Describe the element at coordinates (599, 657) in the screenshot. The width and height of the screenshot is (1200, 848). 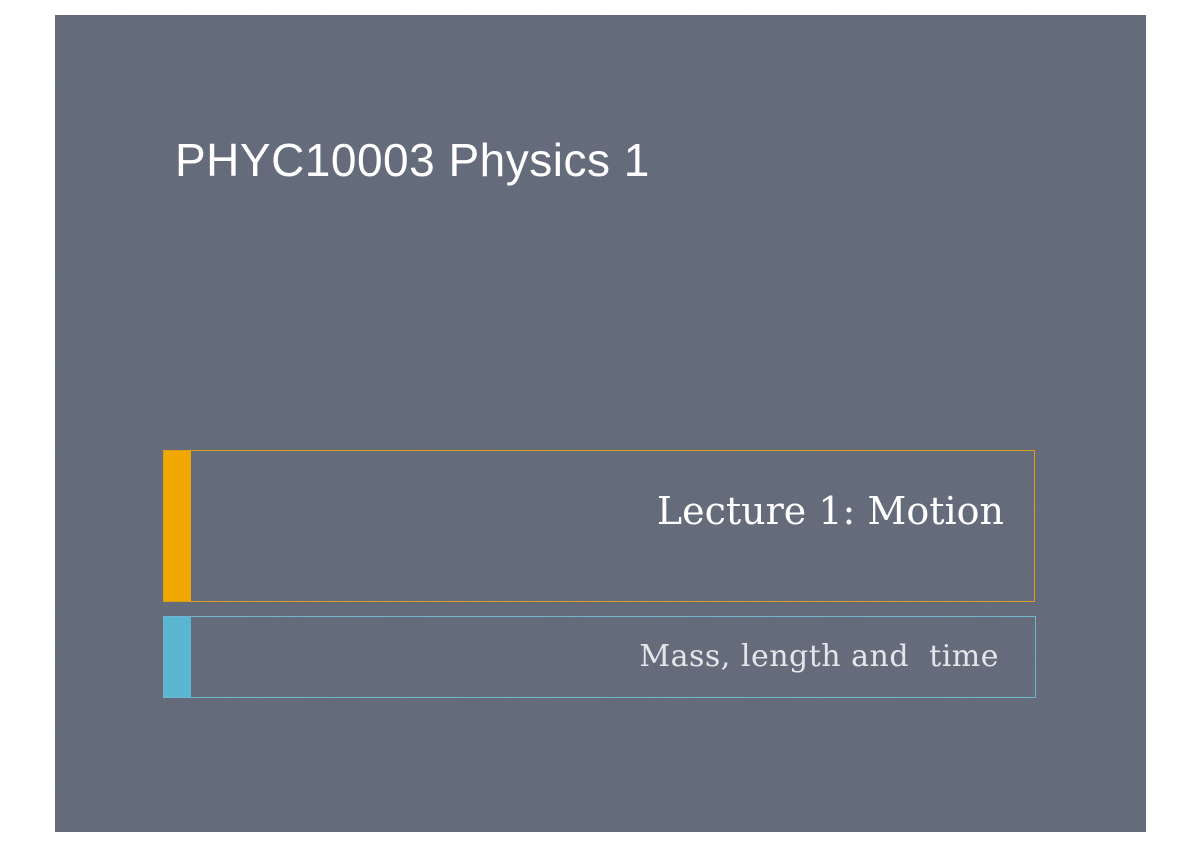
I see `subtitle-box: Mass, length and time` at that location.